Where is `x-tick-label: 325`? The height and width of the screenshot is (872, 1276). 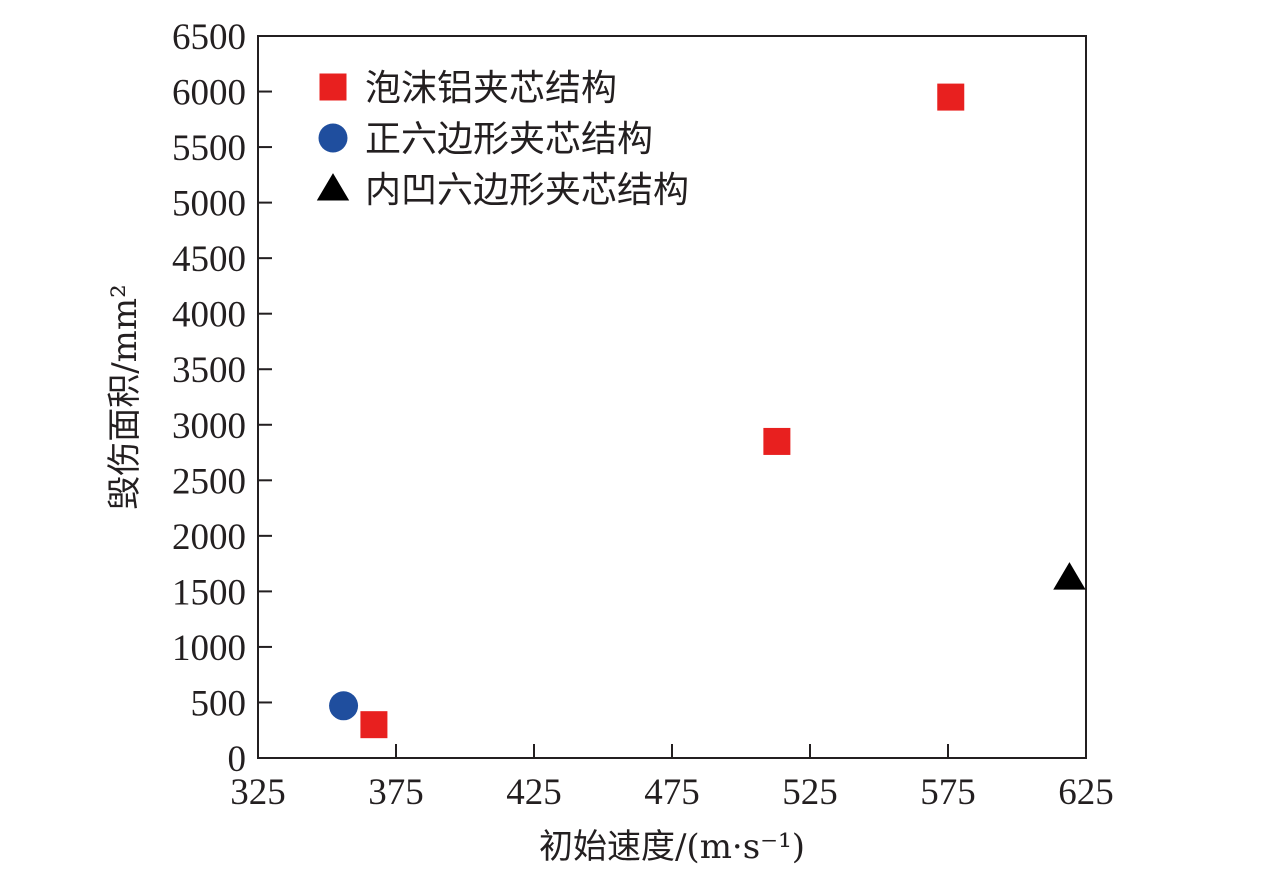
x-tick-label: 325 is located at coordinates (258, 792).